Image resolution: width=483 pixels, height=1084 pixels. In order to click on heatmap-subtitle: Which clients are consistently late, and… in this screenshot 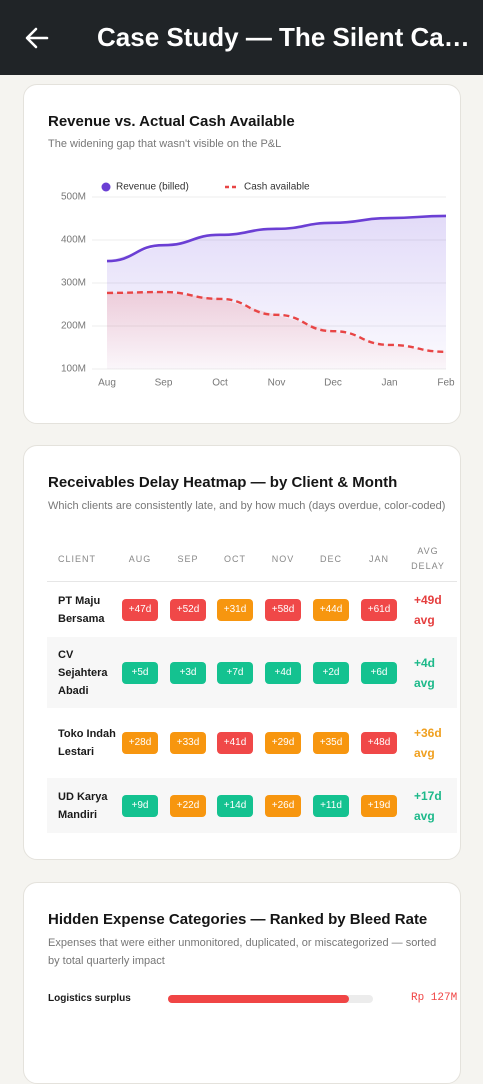, I will do `click(247, 506)`.